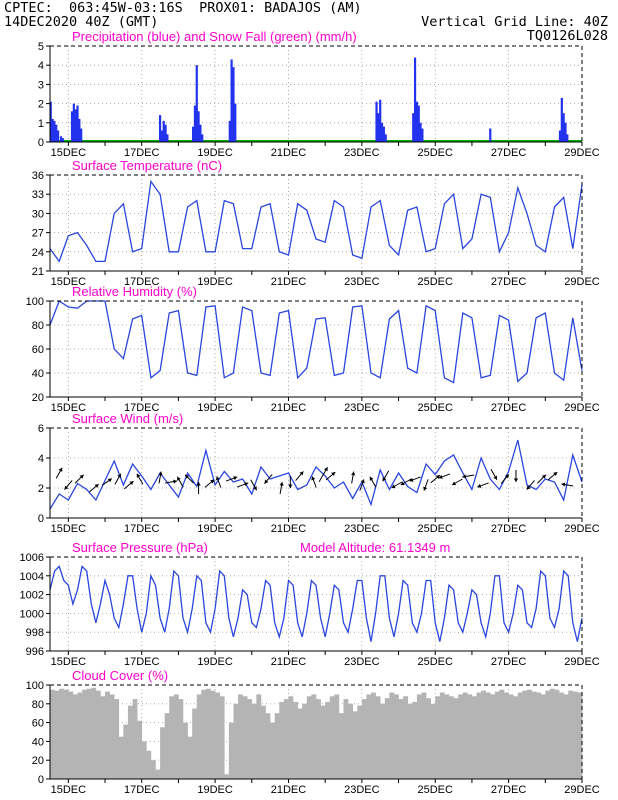 The height and width of the screenshot is (800, 618). I want to click on panel-6-xtick-label: 23DEC, so click(362, 790).